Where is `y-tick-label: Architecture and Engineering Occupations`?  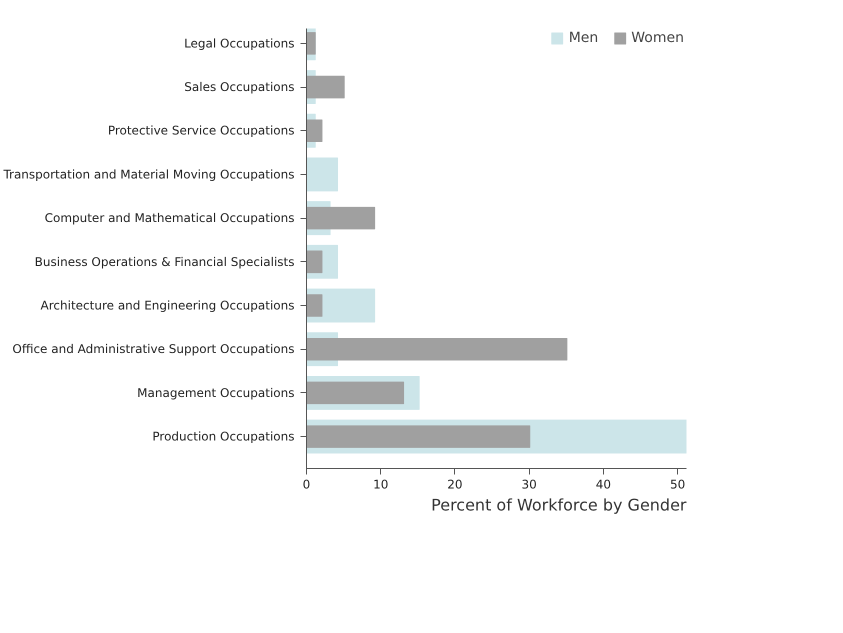 y-tick-label: Architecture and Engineering Occupations is located at coordinates (167, 305).